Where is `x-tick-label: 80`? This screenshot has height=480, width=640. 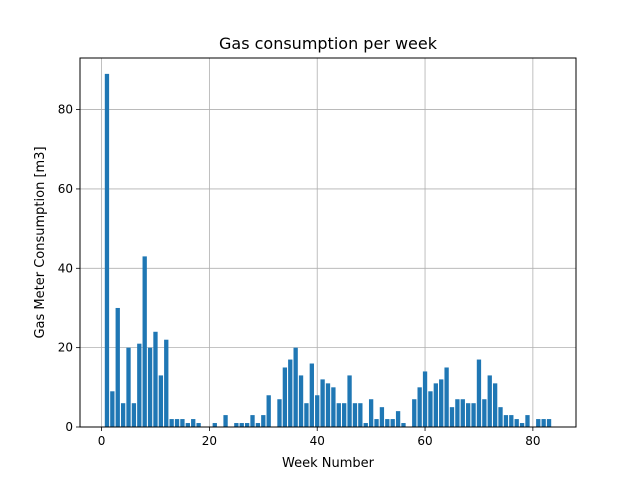 x-tick-label: 80 is located at coordinates (532, 441).